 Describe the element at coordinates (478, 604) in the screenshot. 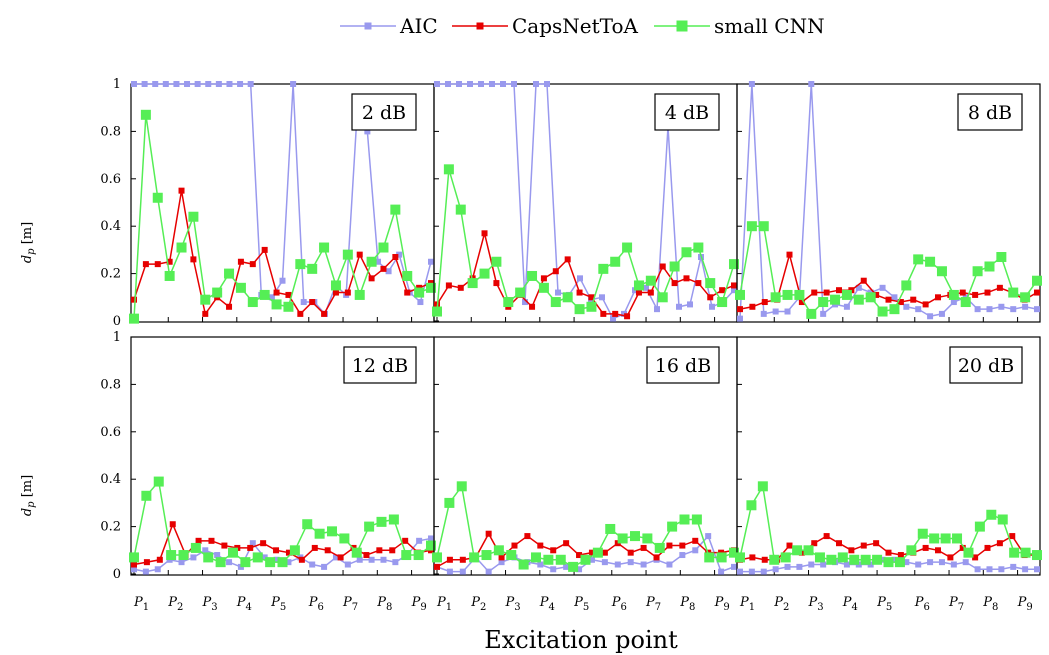

I see `x-tick-label: P2` at that location.